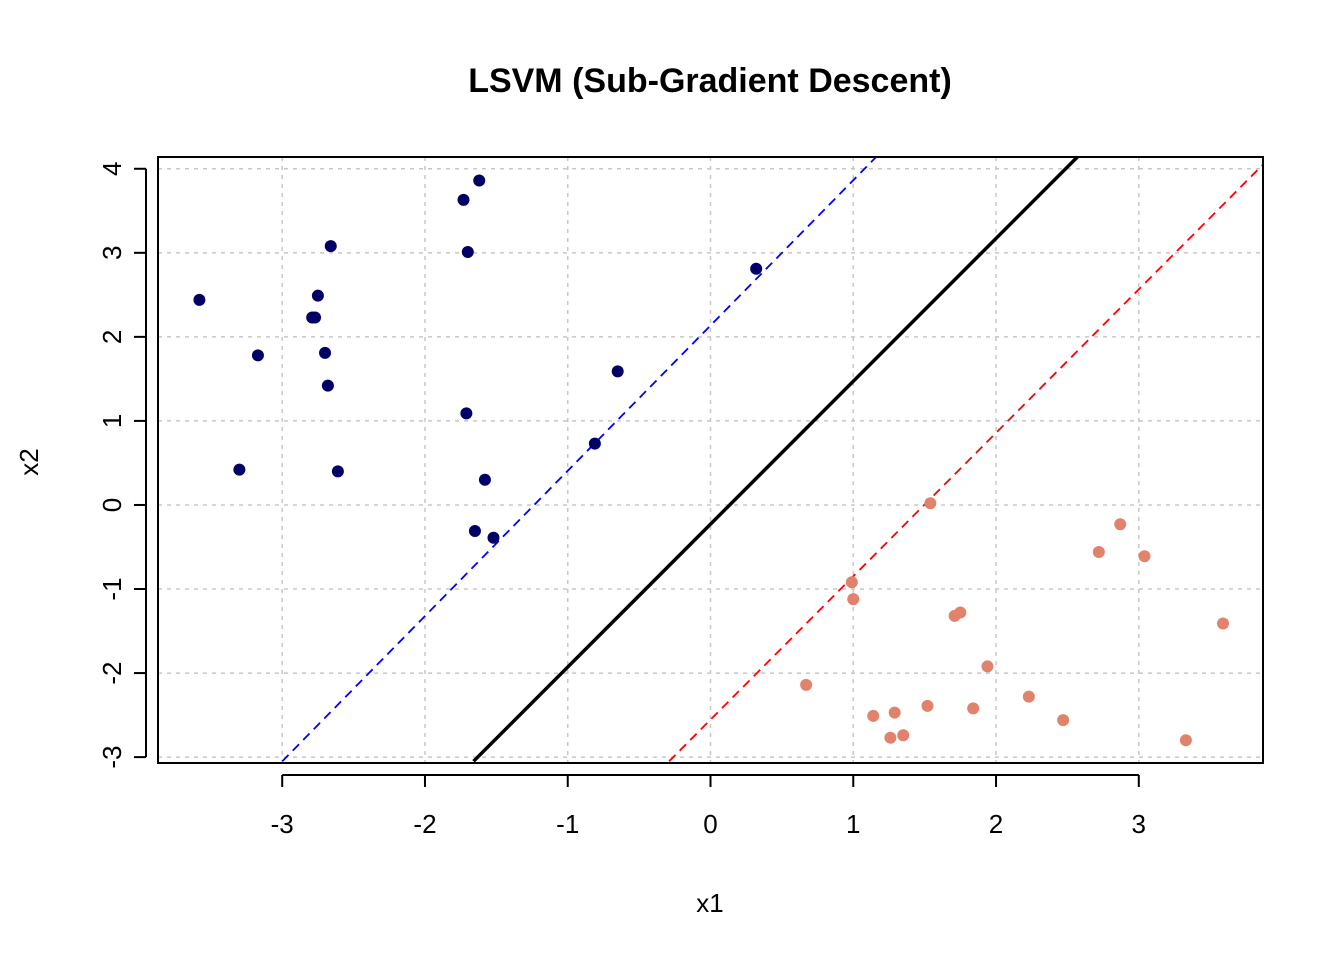 The width and height of the screenshot is (1344, 960). Describe the element at coordinates (112, 757) in the screenshot. I see `y-tick-label: -3` at that location.